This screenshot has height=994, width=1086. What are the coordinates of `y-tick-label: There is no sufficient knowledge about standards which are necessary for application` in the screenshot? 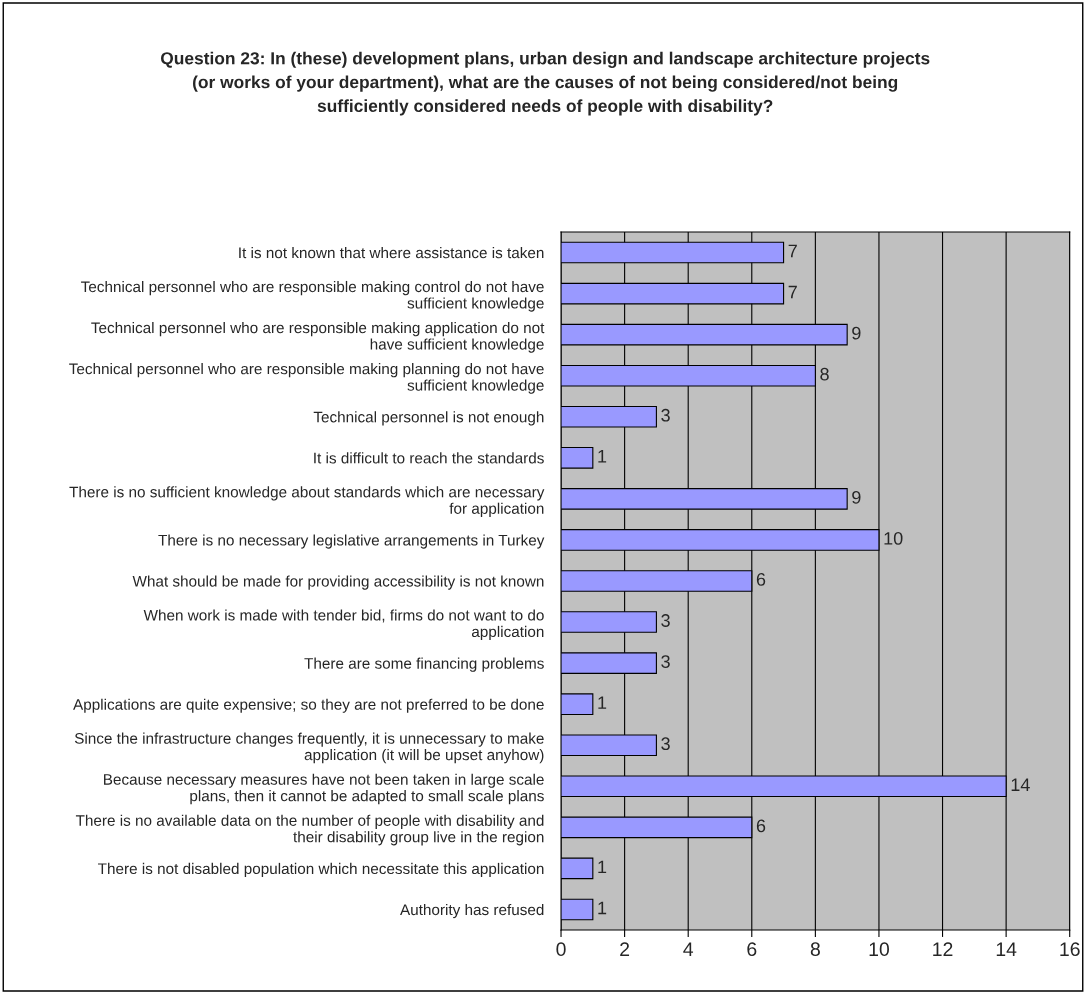 It's located at (307, 501).